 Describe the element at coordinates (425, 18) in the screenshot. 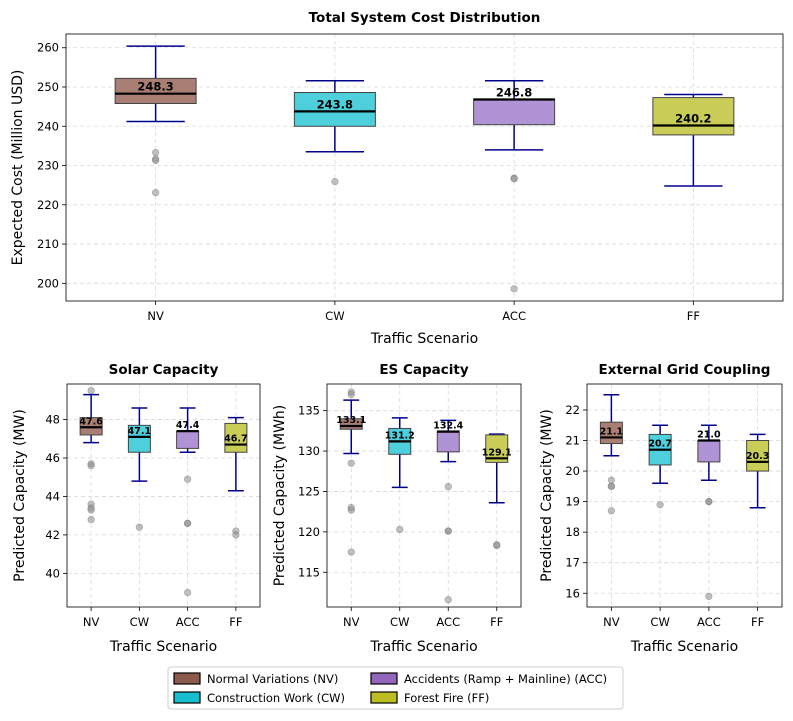

I see `cost-title: Total System Cost Distribution` at that location.